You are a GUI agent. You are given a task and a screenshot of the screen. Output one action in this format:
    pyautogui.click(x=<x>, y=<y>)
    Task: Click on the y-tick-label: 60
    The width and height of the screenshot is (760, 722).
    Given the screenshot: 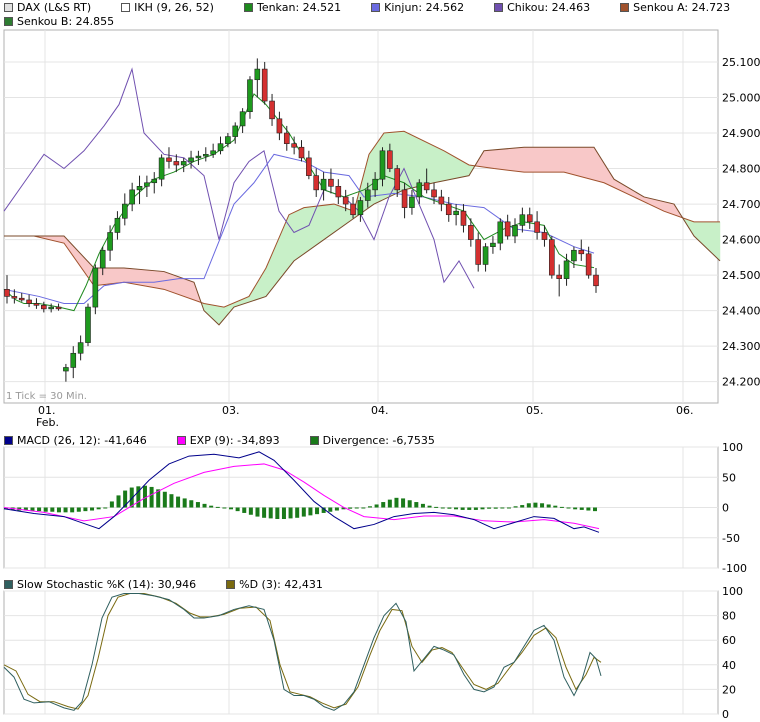 What is the action you would take?
    pyautogui.click(x=729, y=640)
    